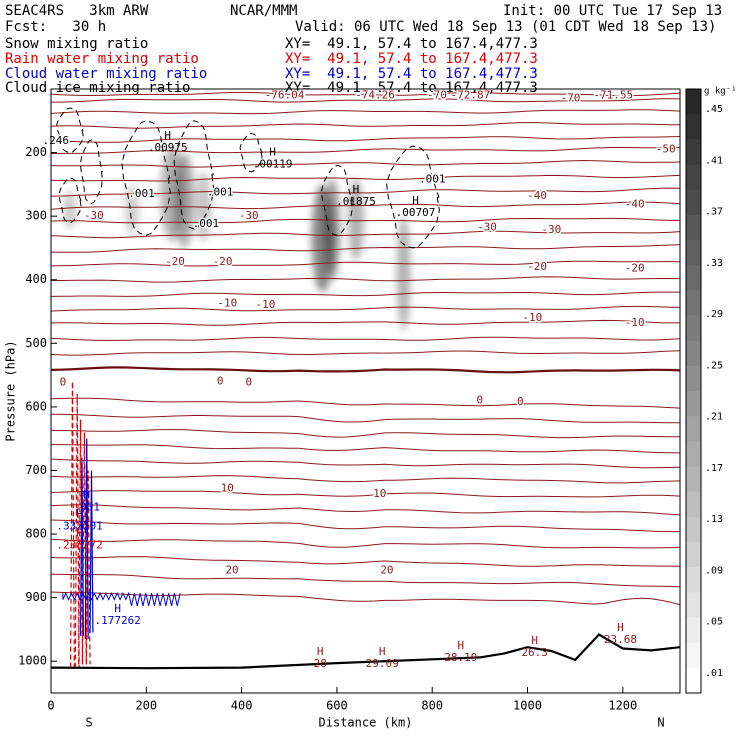 The width and height of the screenshot is (740, 740). What do you see at coordinates (146, 706) in the screenshot?
I see `x-tick-label: 200` at bounding box center [146, 706].